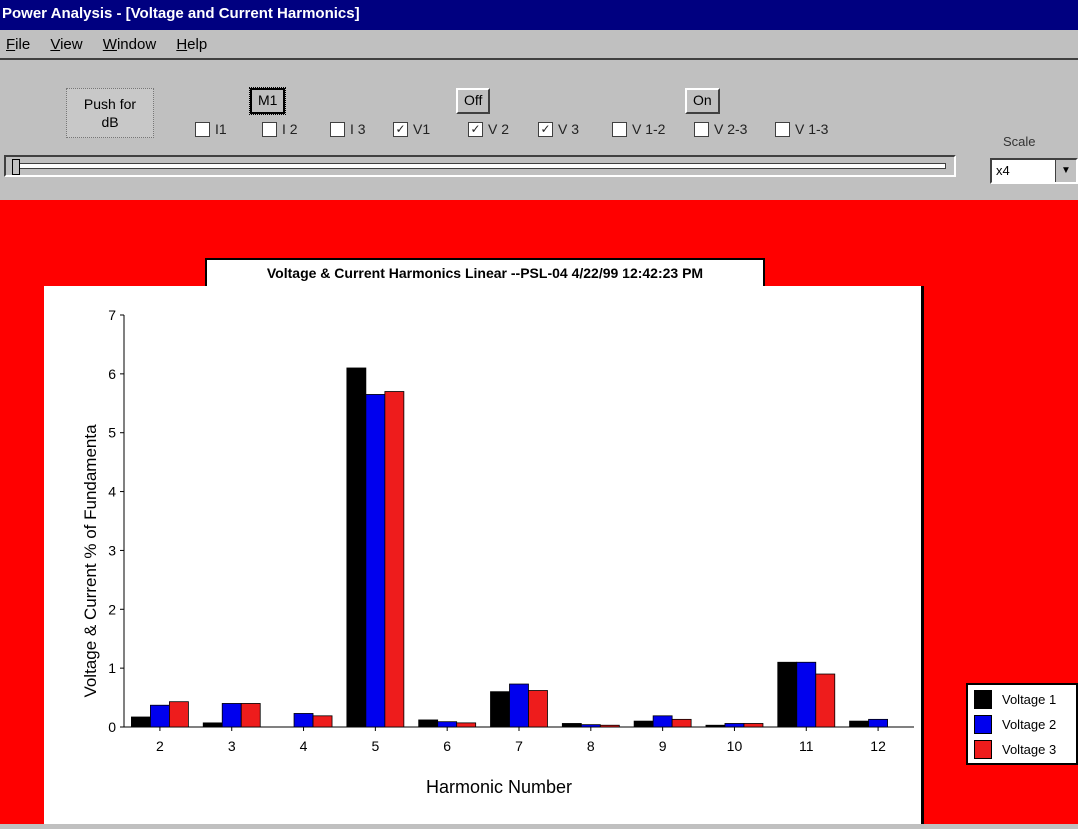 The image size is (1078, 829). I want to click on push-for-db-label-line2: dB, so click(110, 122).